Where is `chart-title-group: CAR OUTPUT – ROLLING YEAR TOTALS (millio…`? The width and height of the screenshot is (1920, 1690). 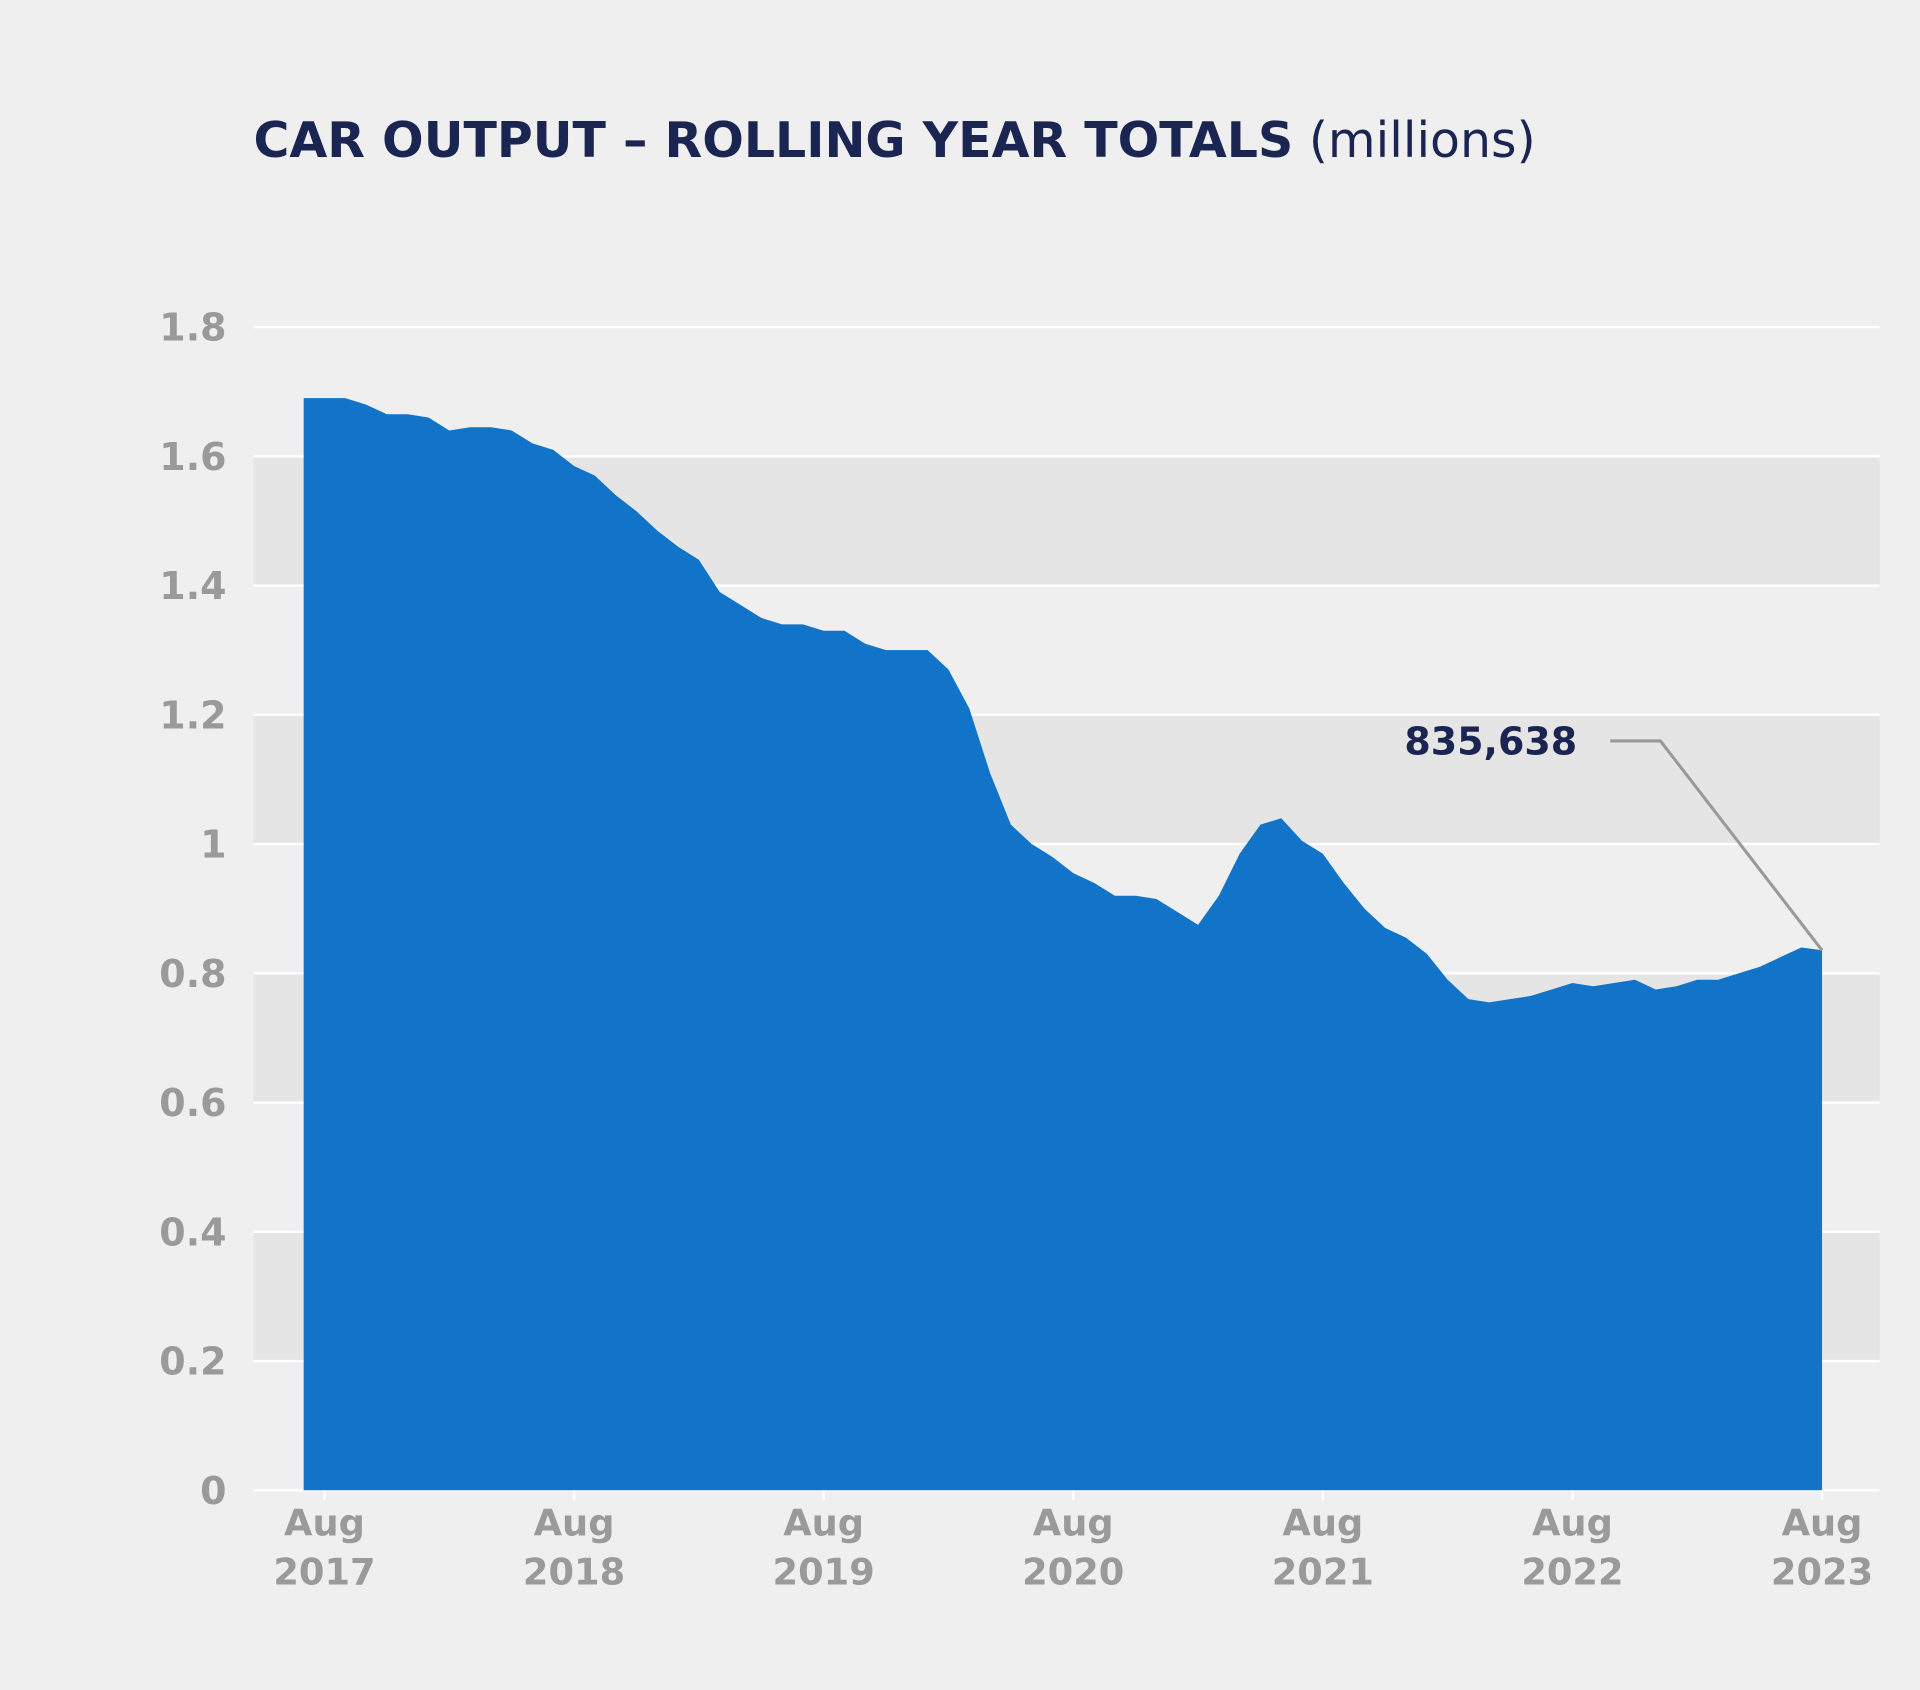
chart-title-group: CAR OUTPUT – ROLLING YEAR TOTALS (millio… is located at coordinates (894, 140).